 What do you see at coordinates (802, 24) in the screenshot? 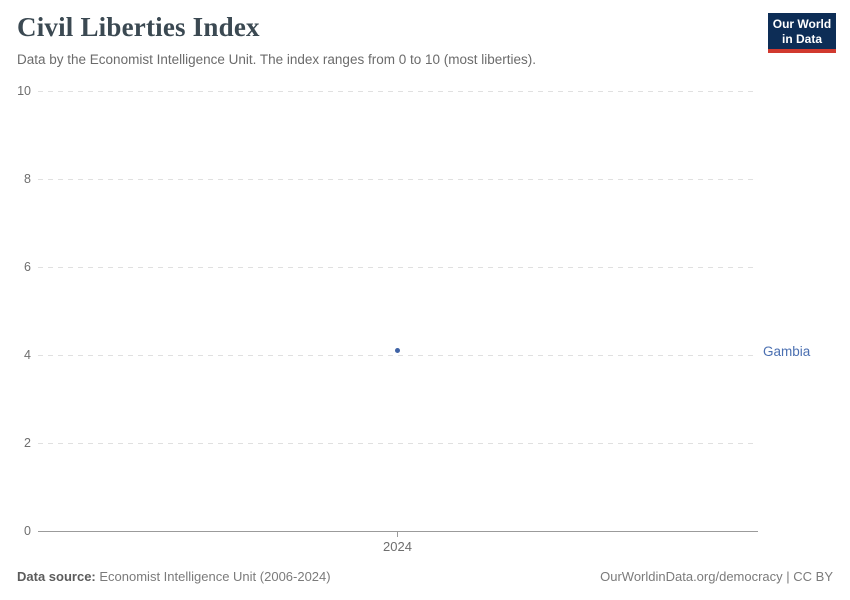
I see `owid-logo-line1: Our World` at bounding box center [802, 24].